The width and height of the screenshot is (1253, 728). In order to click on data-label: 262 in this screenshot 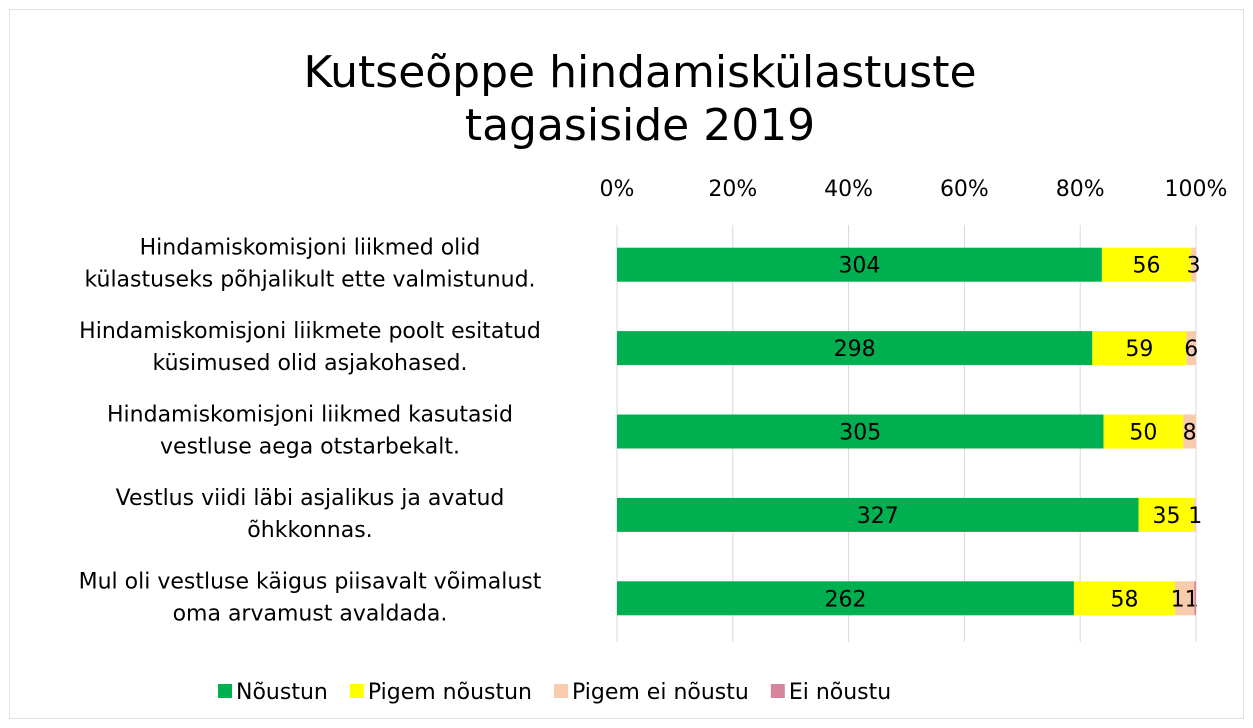, I will do `click(845, 599)`.